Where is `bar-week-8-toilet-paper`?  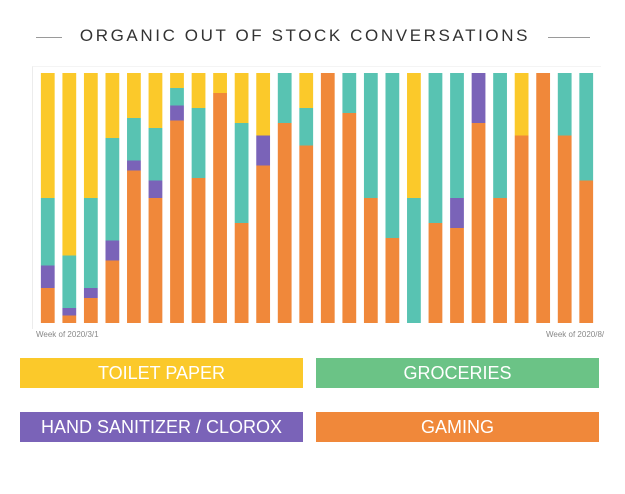 bar-week-8-toilet-paper is located at coordinates (198, 90).